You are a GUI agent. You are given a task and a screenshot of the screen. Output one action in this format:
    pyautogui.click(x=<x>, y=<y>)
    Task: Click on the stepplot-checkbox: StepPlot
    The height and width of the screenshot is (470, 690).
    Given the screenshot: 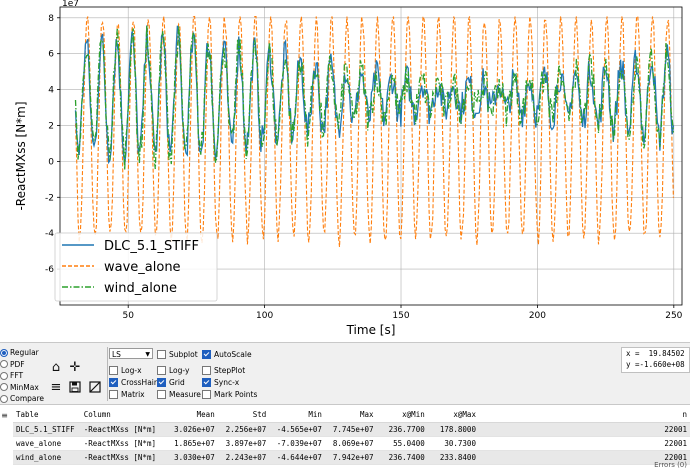 What is the action you would take?
    pyautogui.click(x=223, y=370)
    